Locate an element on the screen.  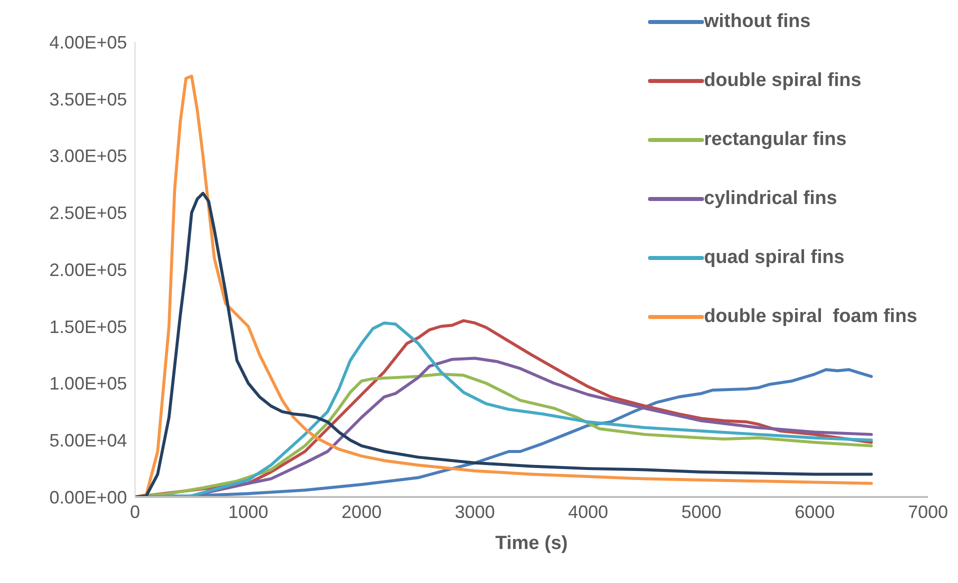
y-tick-label: 3.00E+05 is located at coordinates (88, 156).